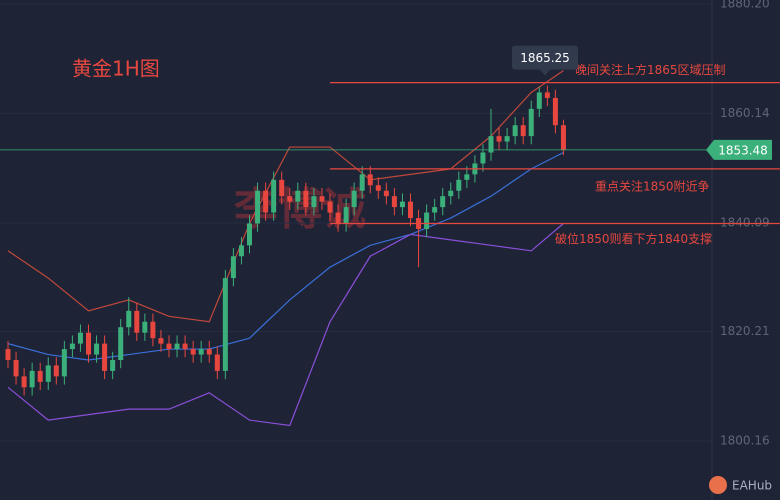 This screenshot has height=500, width=780. I want to click on level-label: 晚间关注上方1865区域压制, so click(650, 69).